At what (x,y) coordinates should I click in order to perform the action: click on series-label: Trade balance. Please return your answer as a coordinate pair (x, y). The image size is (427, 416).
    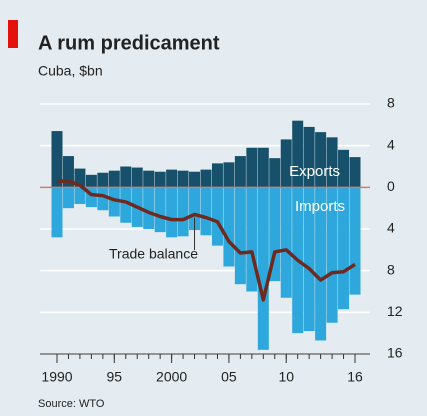
    Looking at the image, I should click on (153, 254).